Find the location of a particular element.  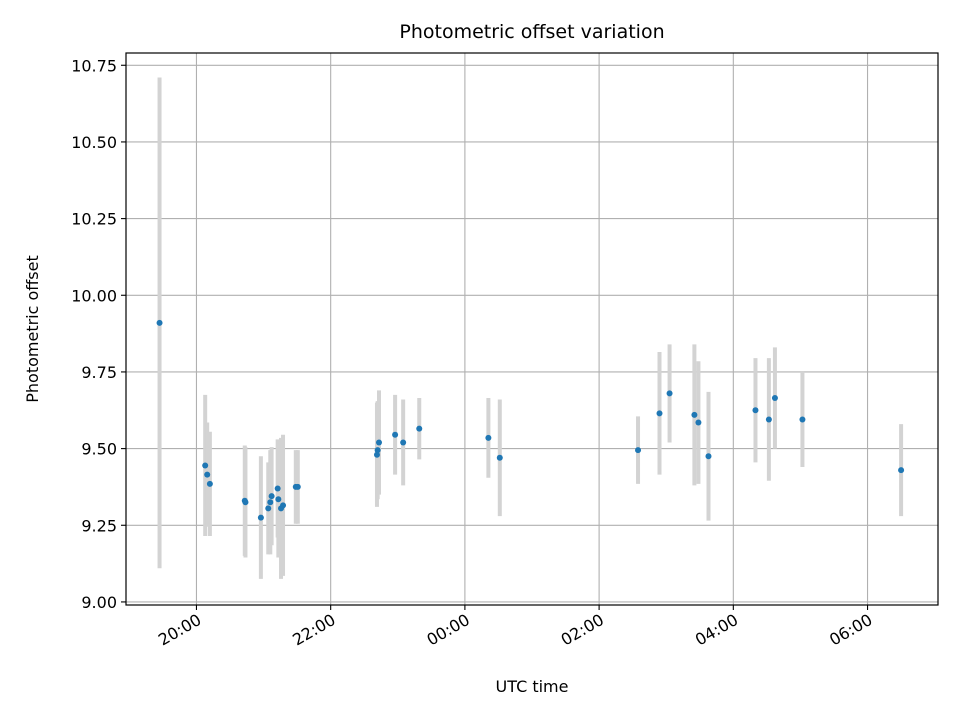

y-axis-label: Photometric offset is located at coordinates (32, 329).